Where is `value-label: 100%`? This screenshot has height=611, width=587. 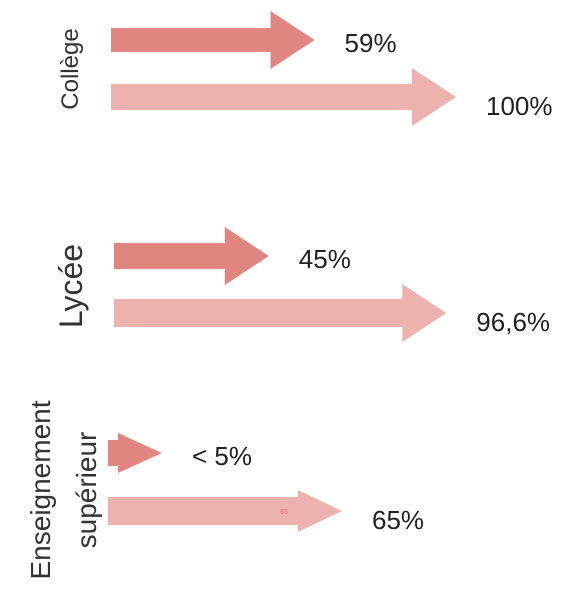
value-label: 100% is located at coordinates (519, 106).